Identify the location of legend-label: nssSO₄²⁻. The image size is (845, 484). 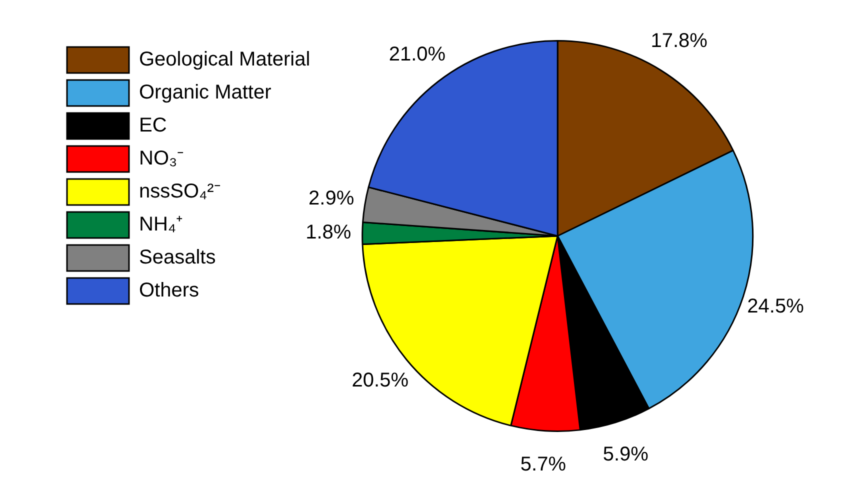
(180, 191).